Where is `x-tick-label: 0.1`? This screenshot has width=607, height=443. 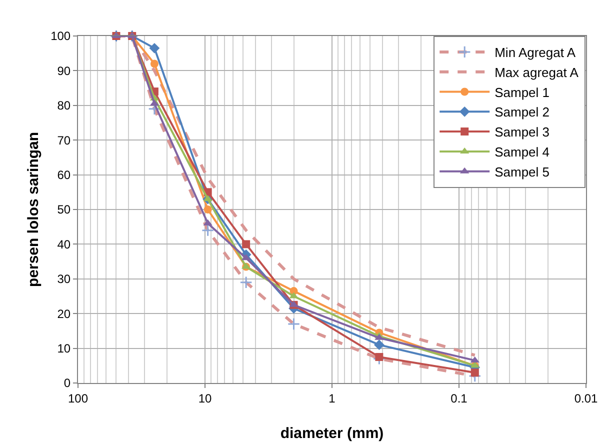
x-tick-label: 0.1 is located at coordinates (459, 398).